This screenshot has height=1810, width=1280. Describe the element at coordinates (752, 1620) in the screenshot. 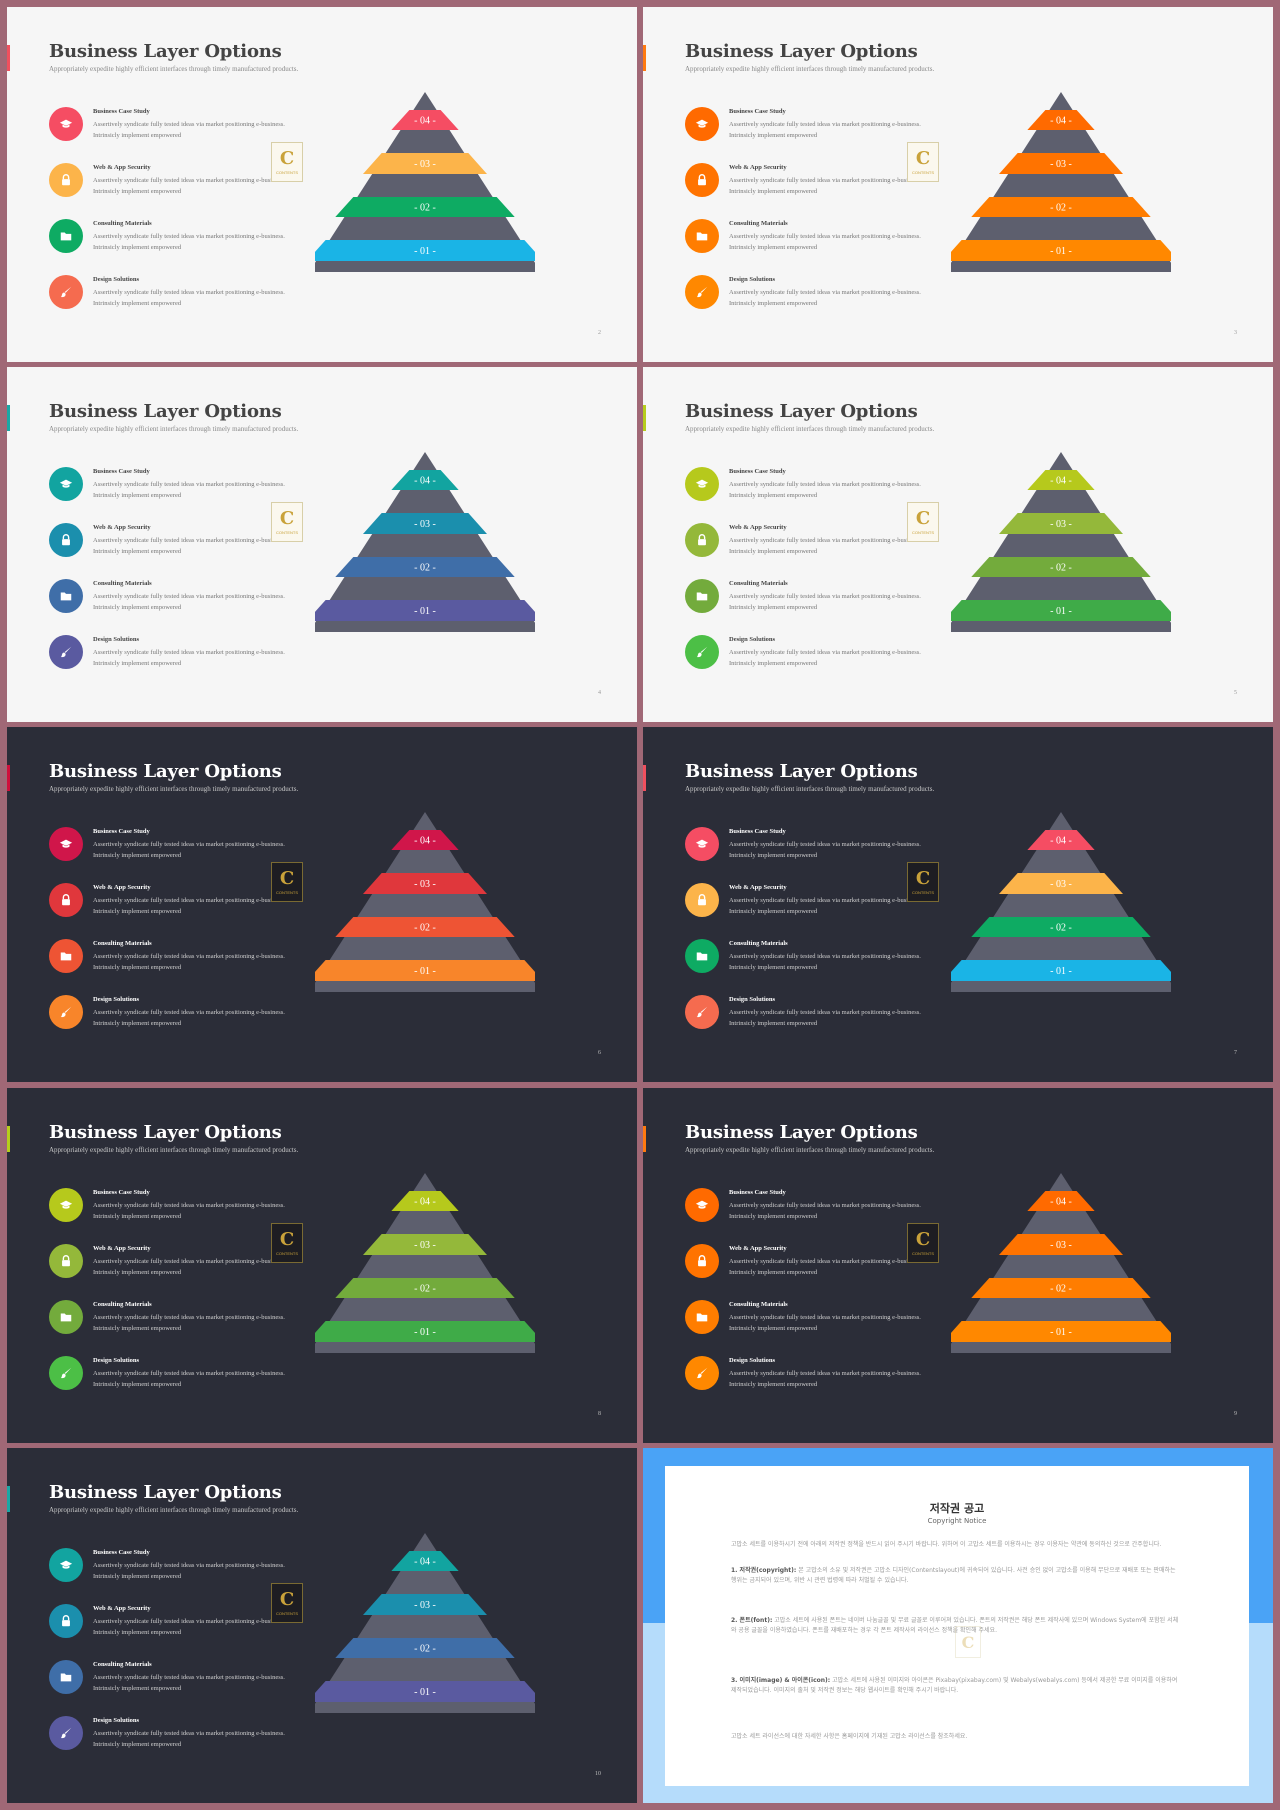

I see `copyright-section-2-heading: 2. 폰트(font):` at that location.